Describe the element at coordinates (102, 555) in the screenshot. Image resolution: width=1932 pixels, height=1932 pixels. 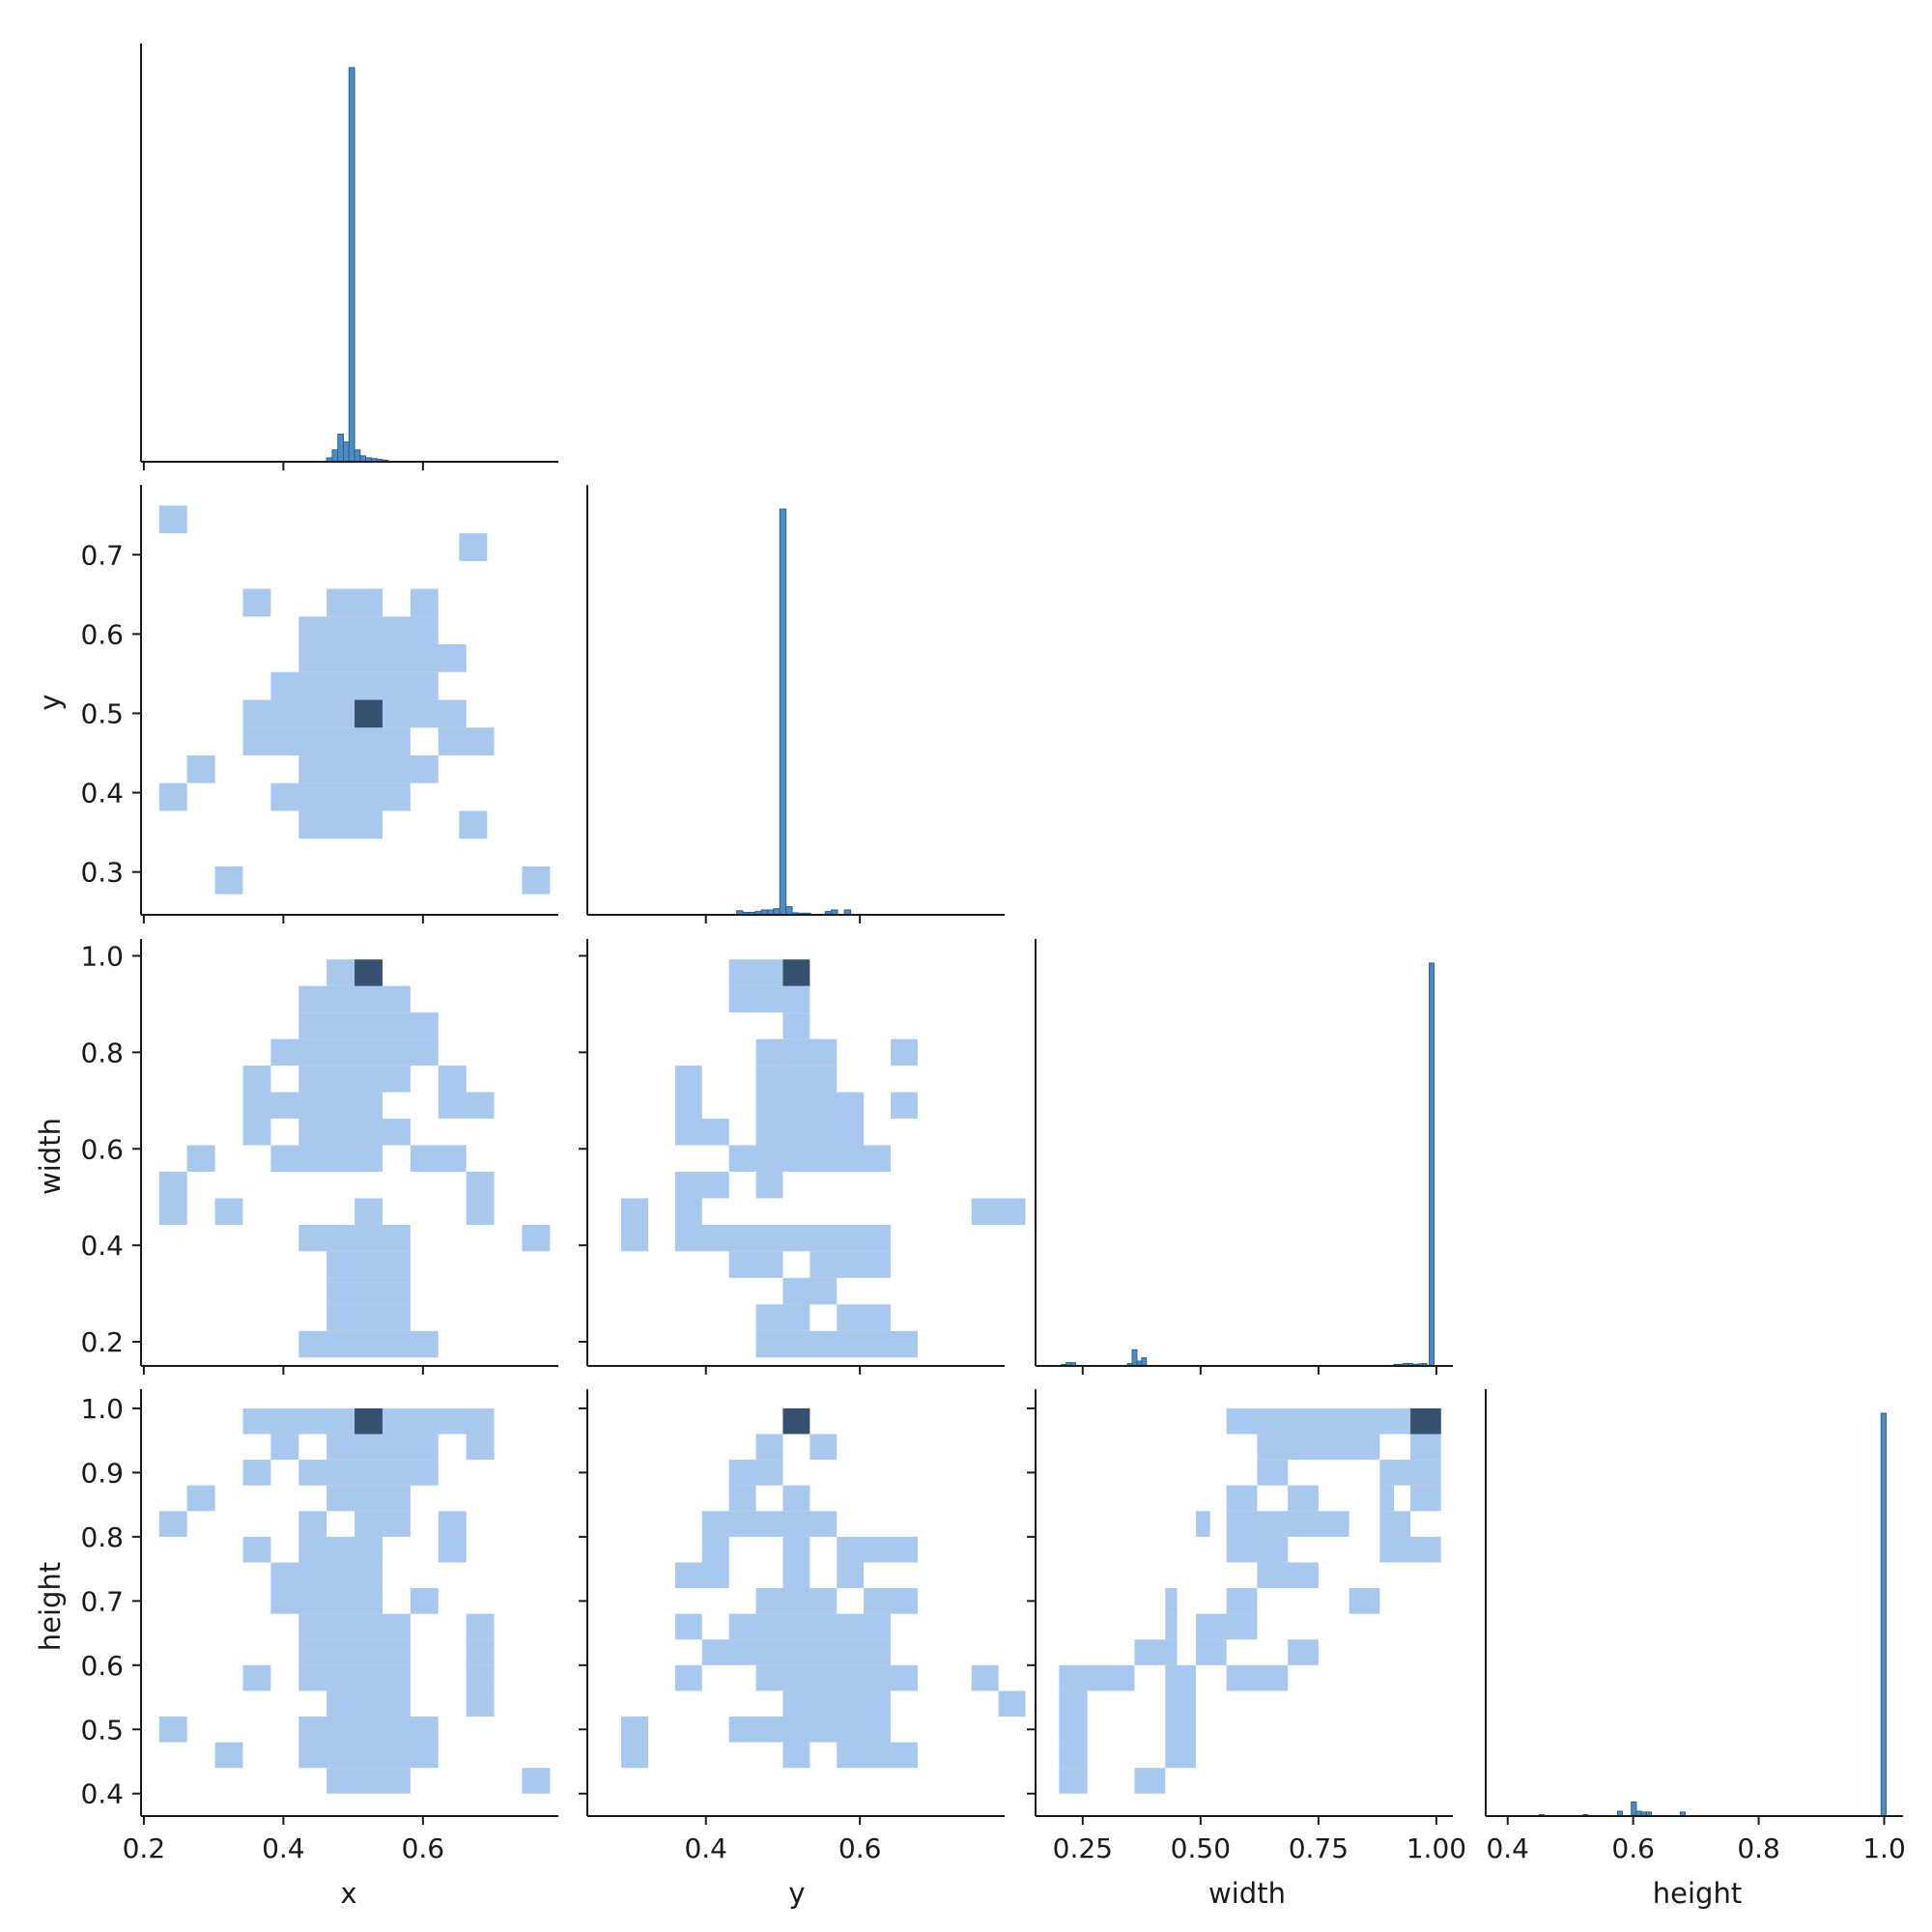
I see `y-tick-label: 0.7` at that location.